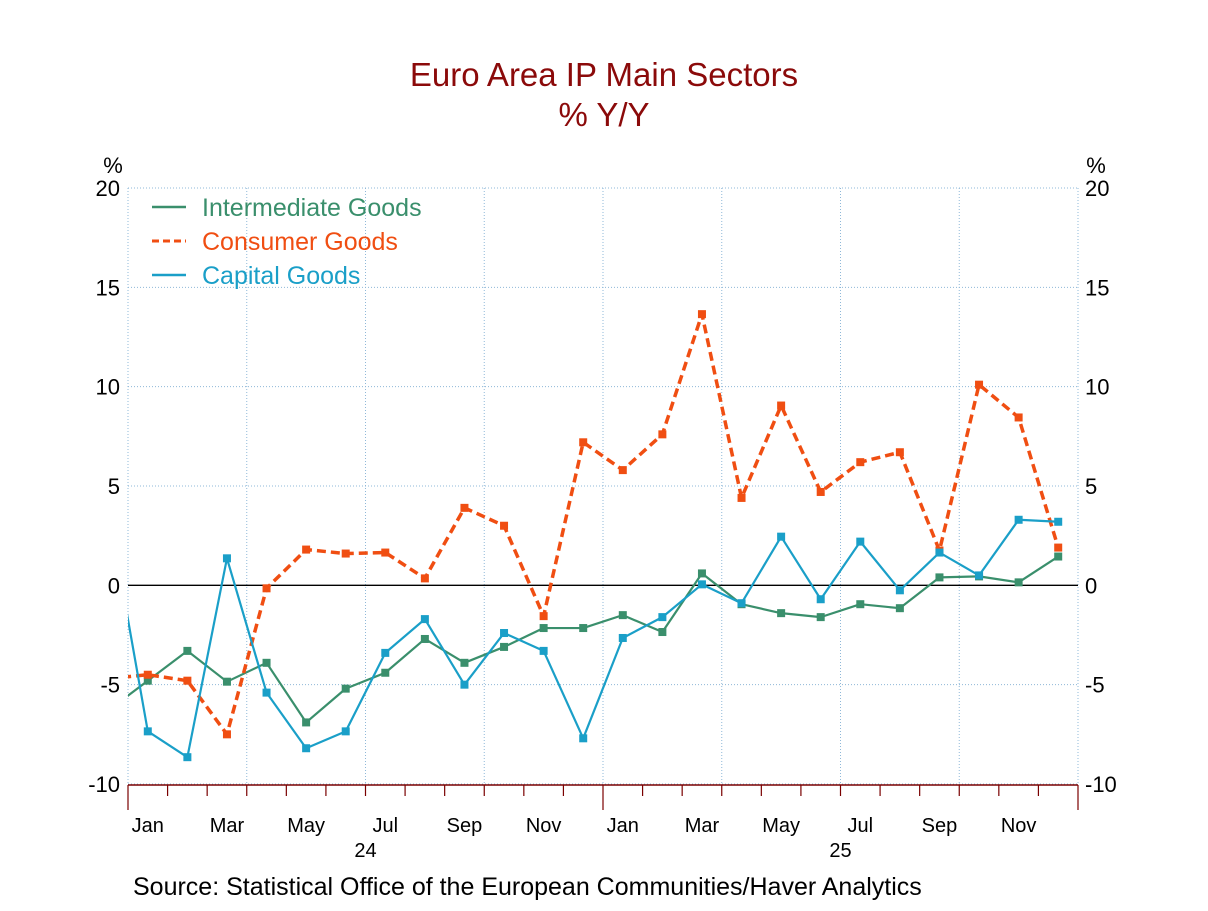 This screenshot has width=1208, height=911. I want to click on x-tick-label: Mar, so click(227, 826).